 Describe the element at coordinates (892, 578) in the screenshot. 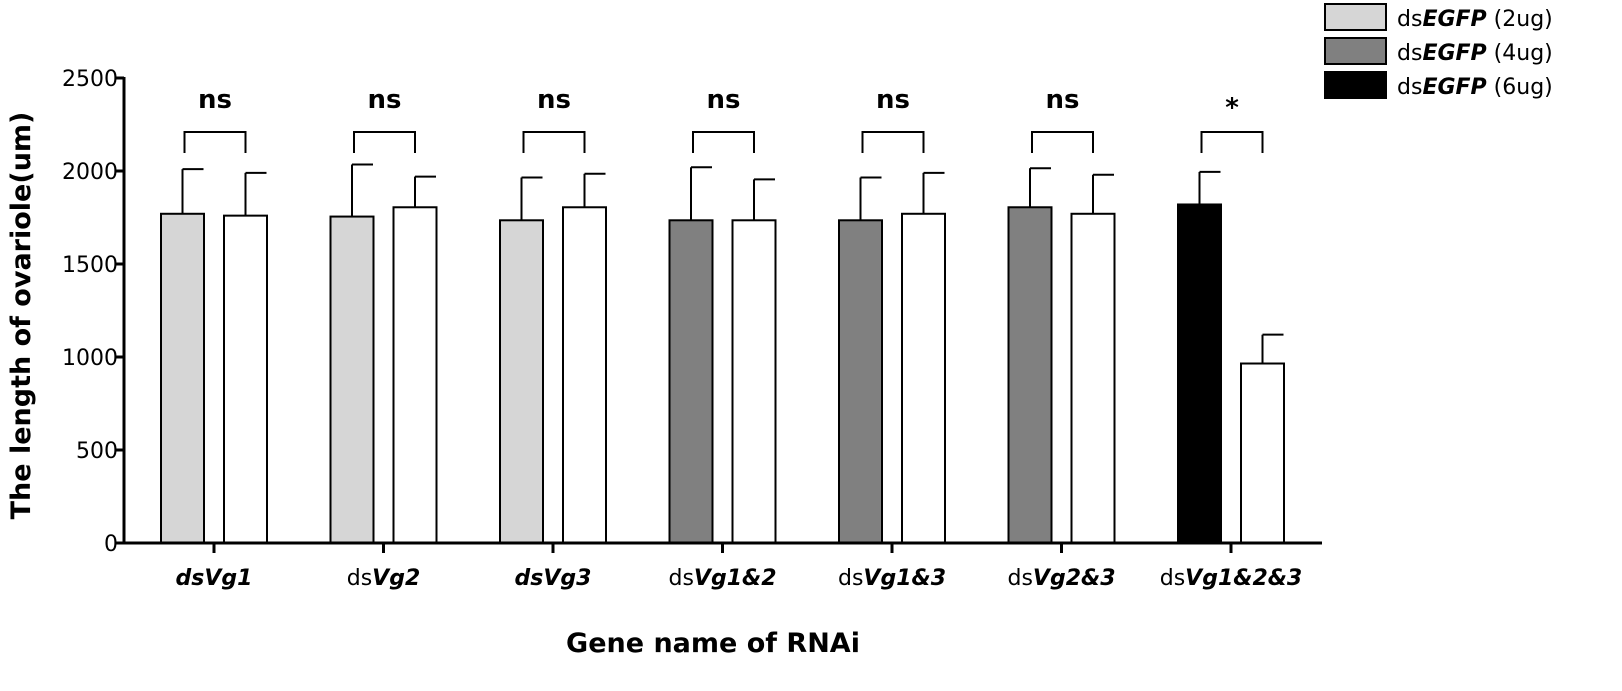

I see `x-tick-label-4: dsVg1&3` at that location.